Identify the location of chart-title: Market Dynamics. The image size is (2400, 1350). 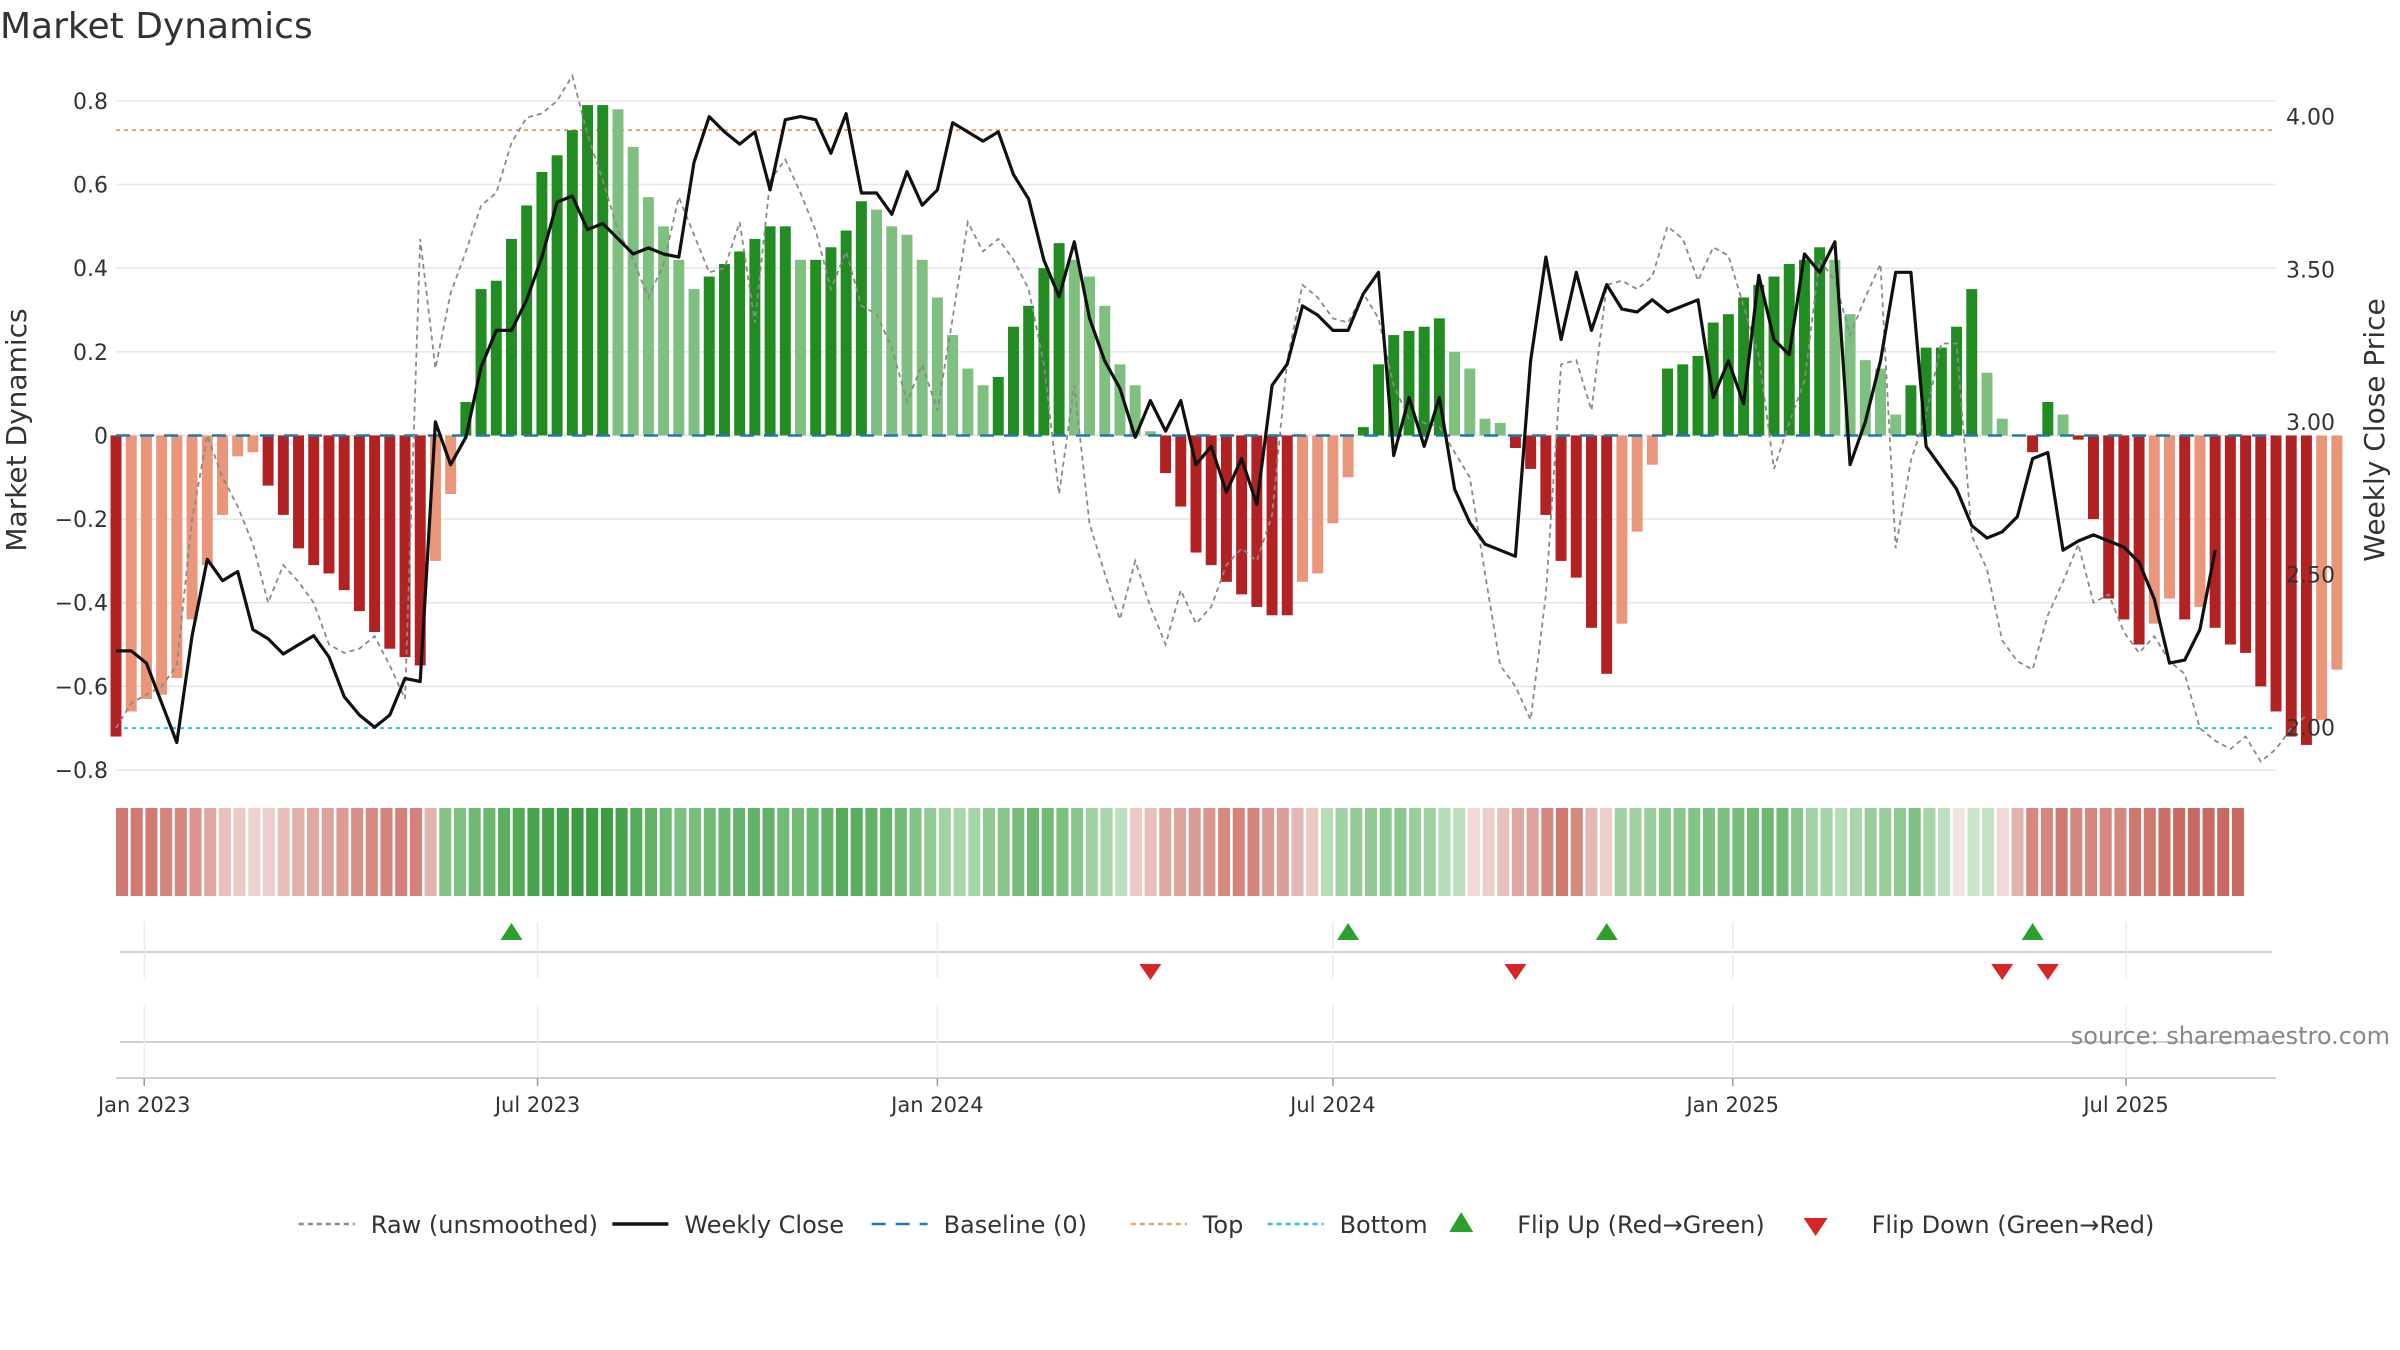
(156, 26).